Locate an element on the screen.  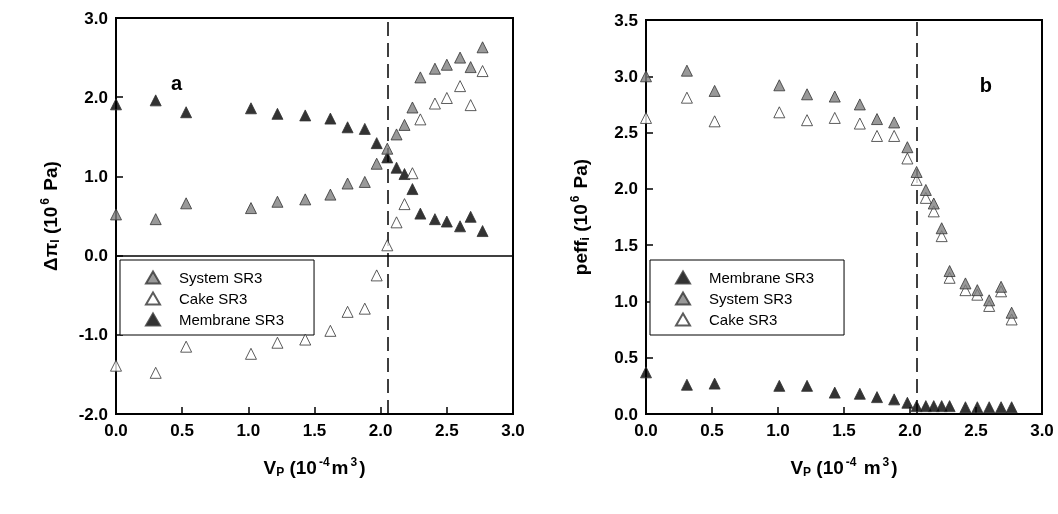
y-tick-label: -2.0 is located at coordinates (93, 414).